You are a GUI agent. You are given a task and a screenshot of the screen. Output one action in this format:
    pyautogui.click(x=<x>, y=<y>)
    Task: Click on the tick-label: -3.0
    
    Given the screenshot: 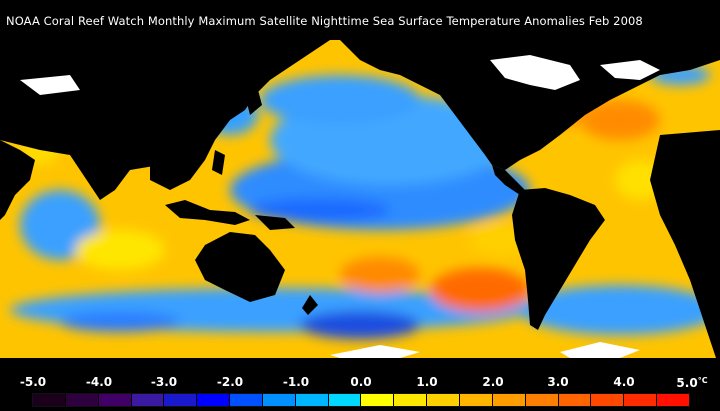 What is the action you would take?
    pyautogui.click(x=164, y=382)
    